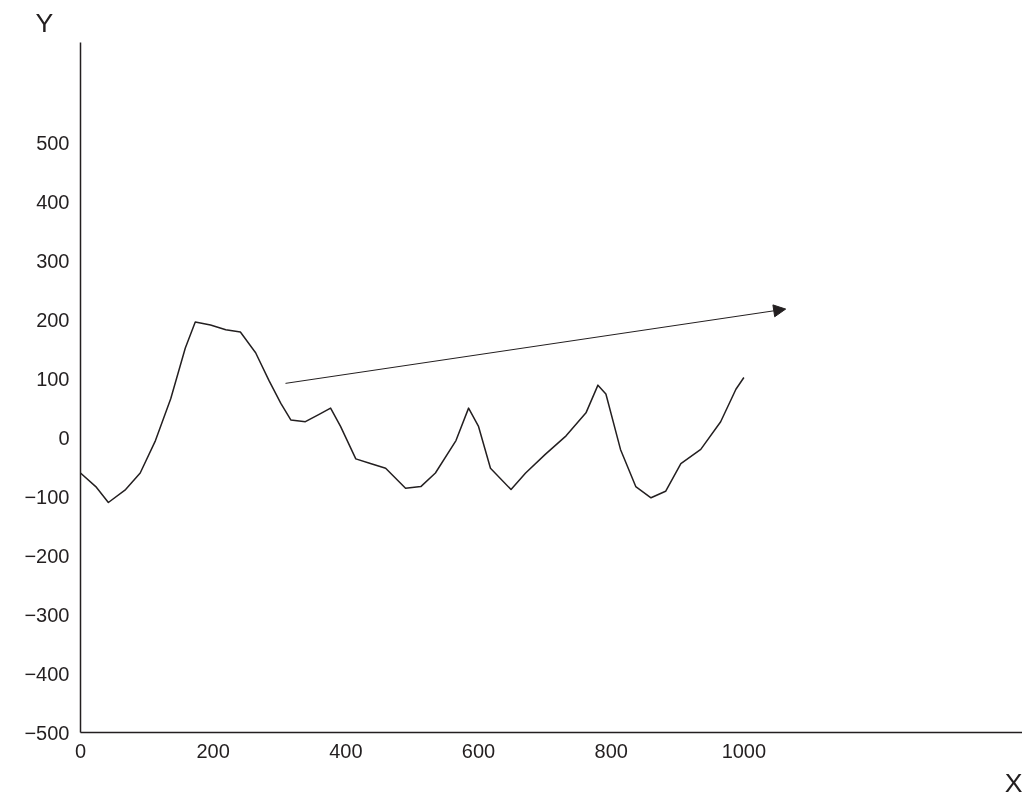 The image size is (1022, 802). Describe the element at coordinates (53, 319) in the screenshot. I see `y-tick-label: 200` at that location.